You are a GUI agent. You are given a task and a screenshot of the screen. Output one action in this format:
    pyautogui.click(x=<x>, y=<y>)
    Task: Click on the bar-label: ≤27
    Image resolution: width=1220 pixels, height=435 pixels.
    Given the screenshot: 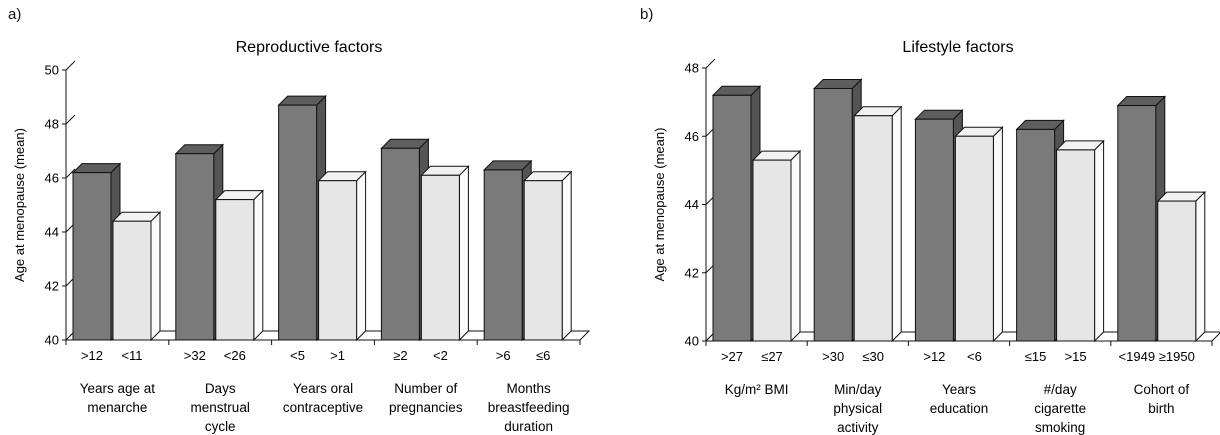 What is the action you would take?
    pyautogui.click(x=772, y=356)
    